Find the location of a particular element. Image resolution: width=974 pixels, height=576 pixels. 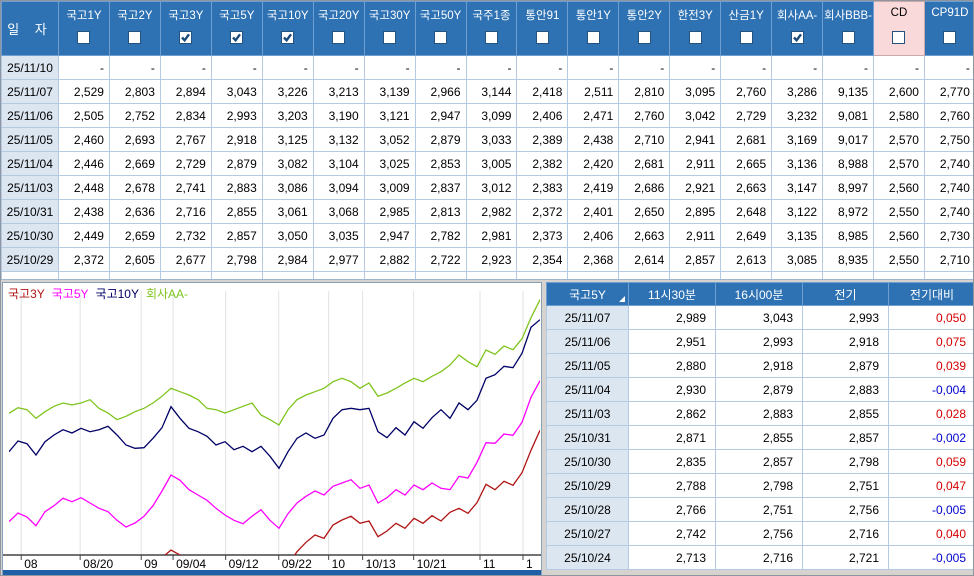

yield-cell: 2,471 is located at coordinates (593, 115).